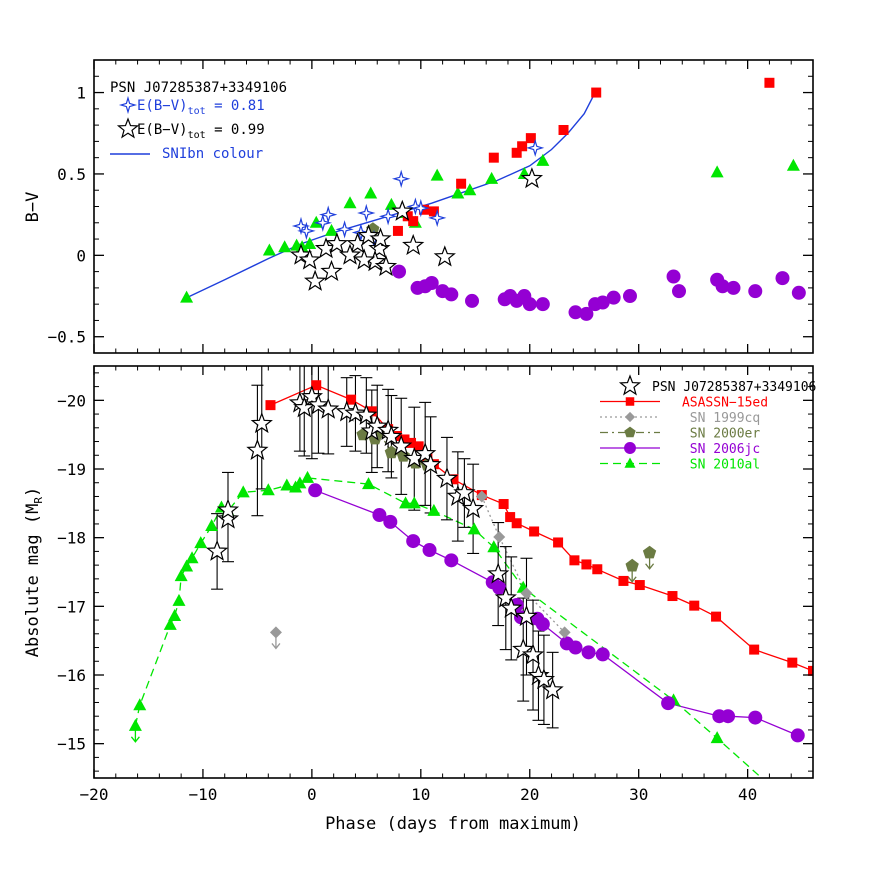  Describe the element at coordinates (276, 643) in the screenshot. I see `sn1999cq-upper-limit-arrow` at that location.